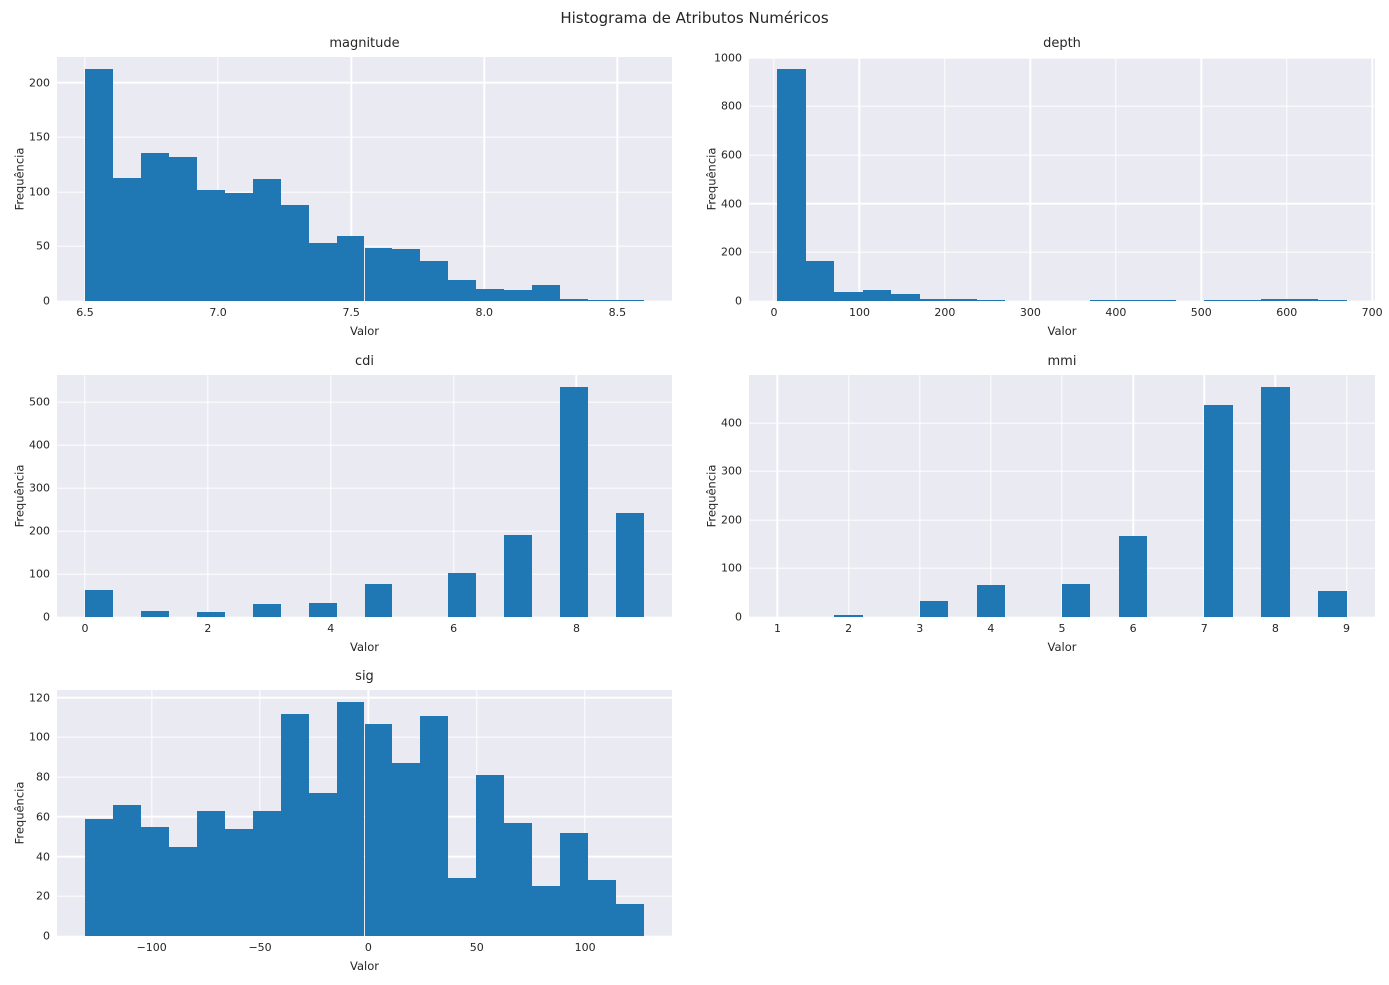 The width and height of the screenshot is (1389, 985). What do you see at coordinates (1204, 628) in the screenshot?
I see `x-tick-label: 7` at bounding box center [1204, 628].